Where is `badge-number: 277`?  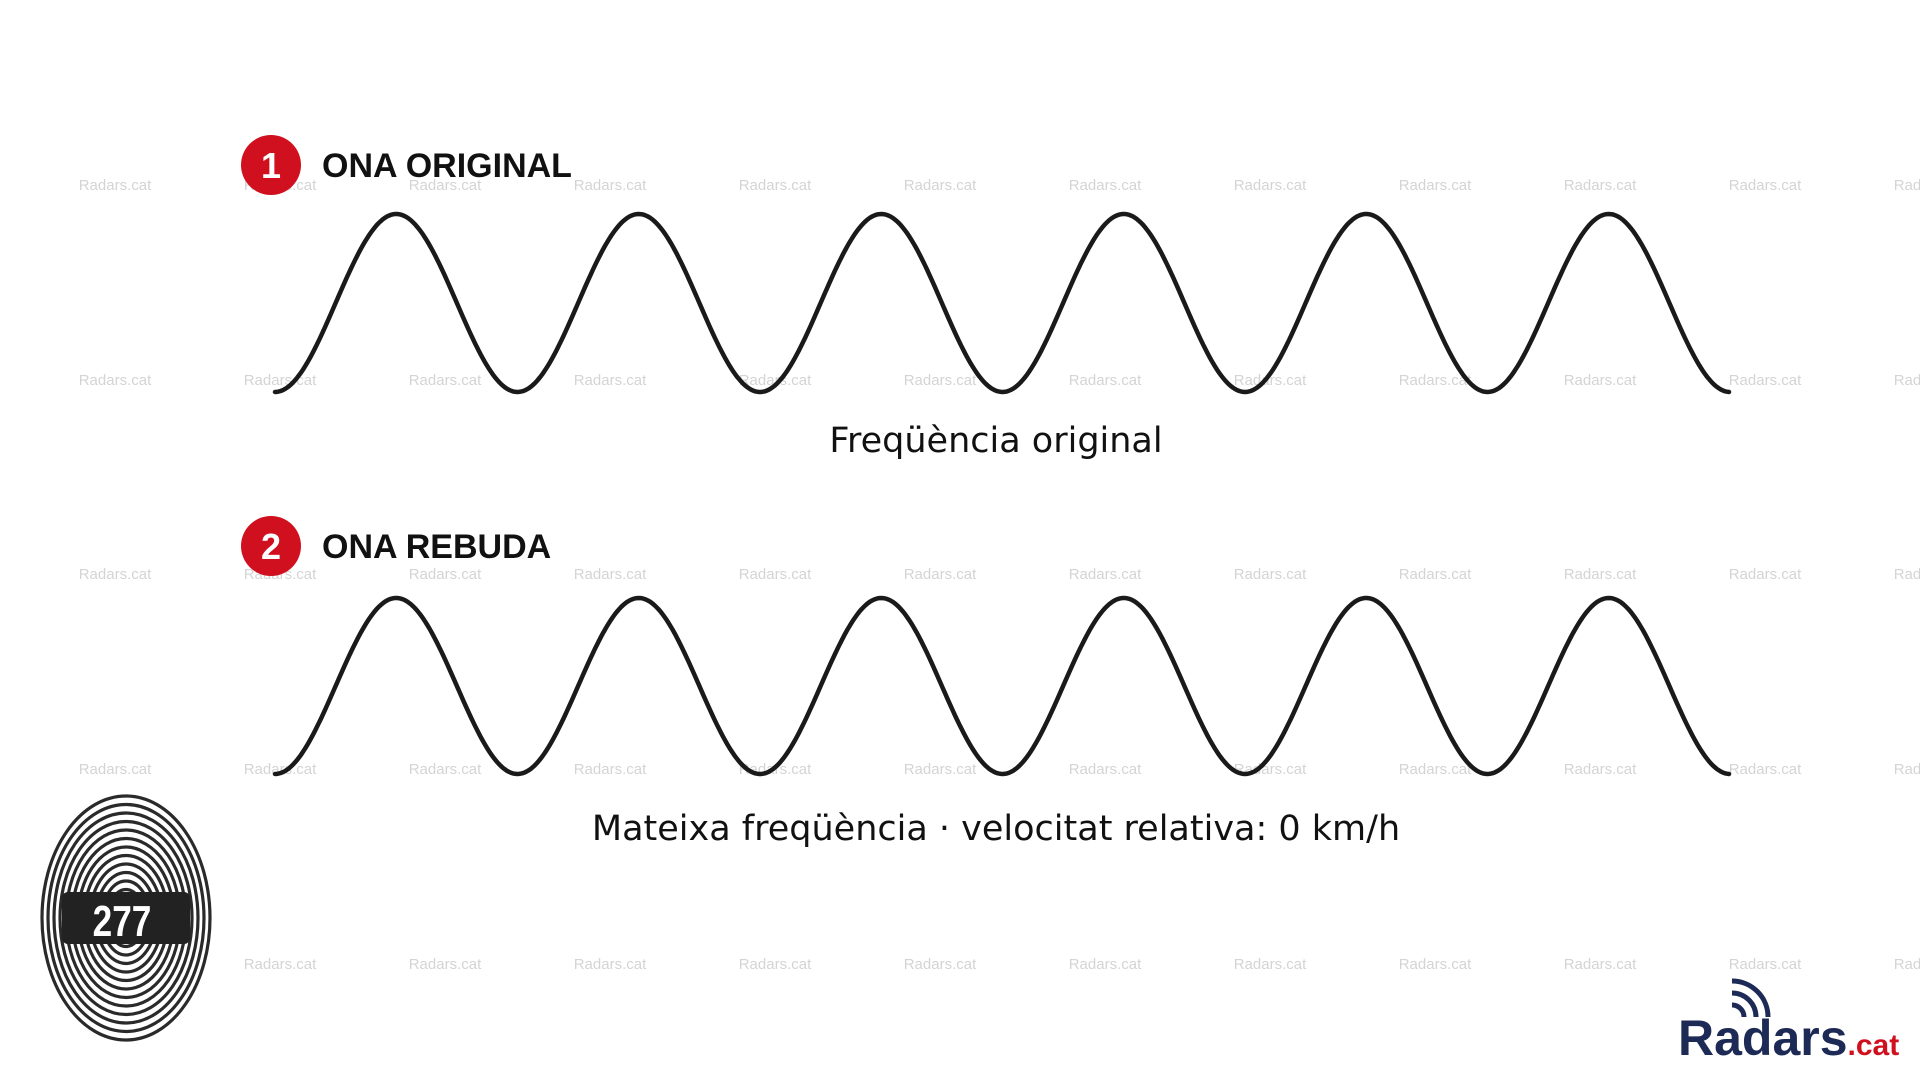 badge-number: 277 is located at coordinates (122, 921).